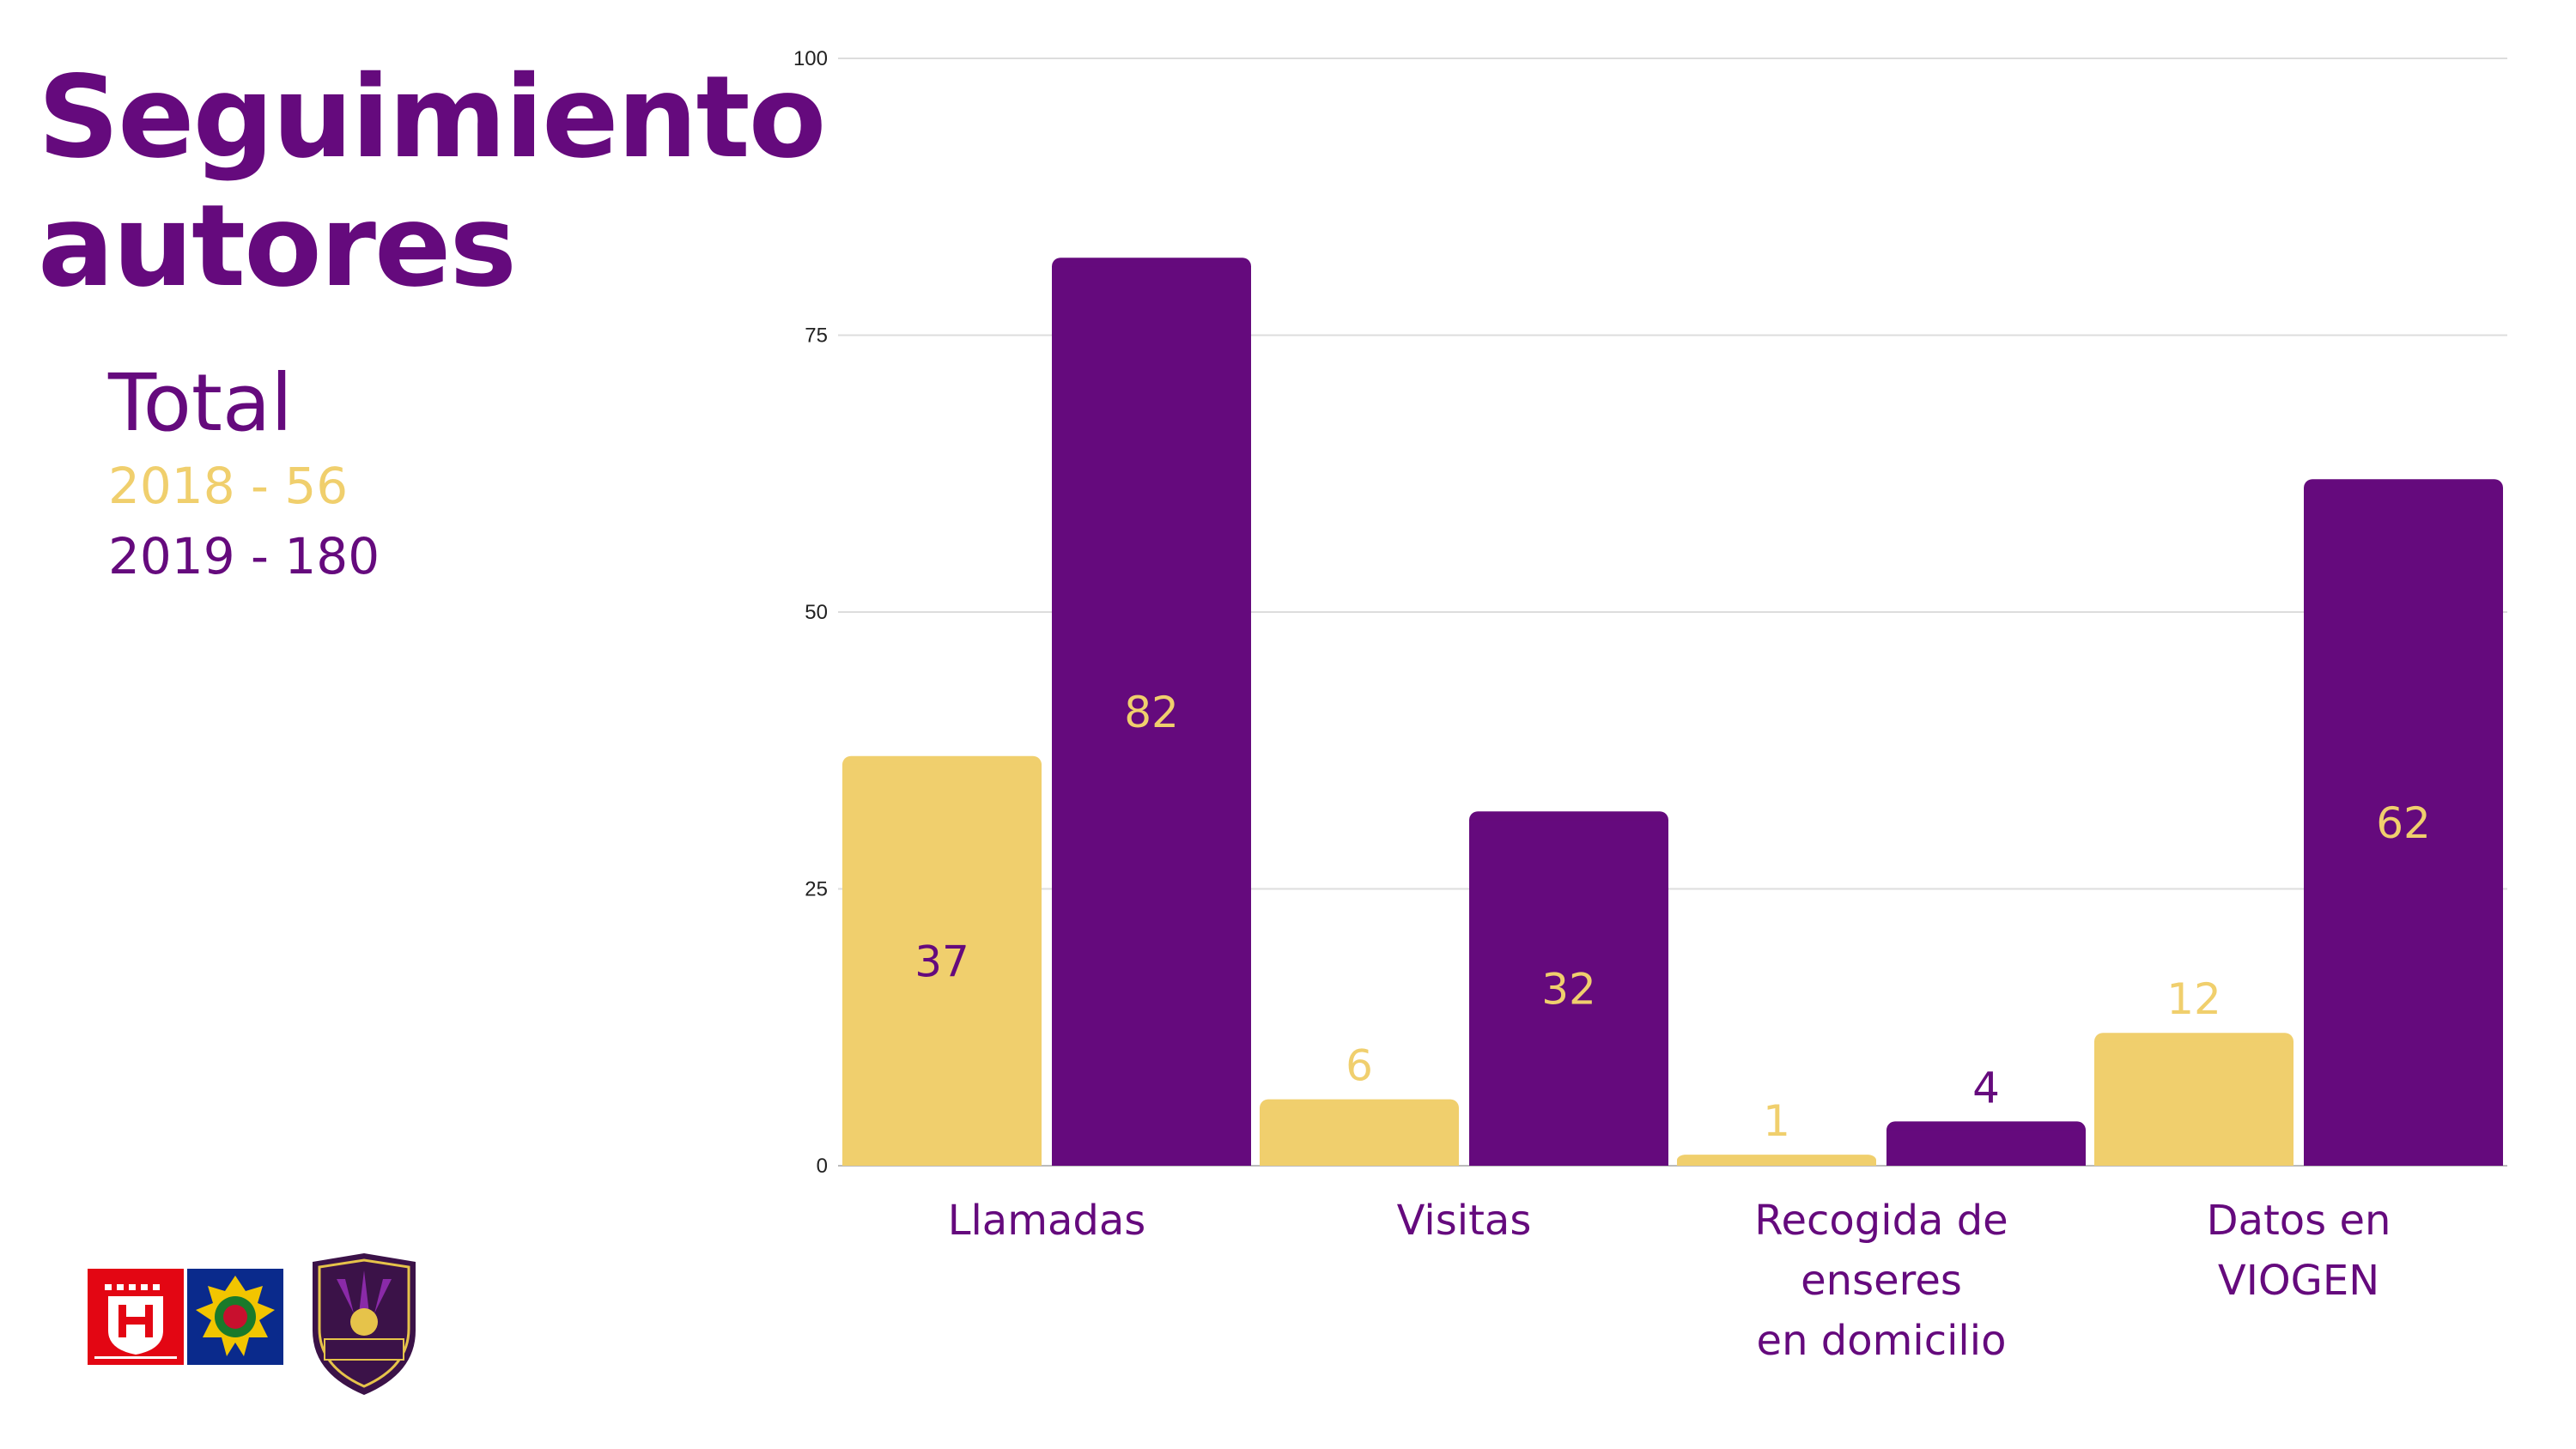 The height and width of the screenshot is (1449, 2576). I want to click on category-label-line: Datos en, so click(2299, 1221).